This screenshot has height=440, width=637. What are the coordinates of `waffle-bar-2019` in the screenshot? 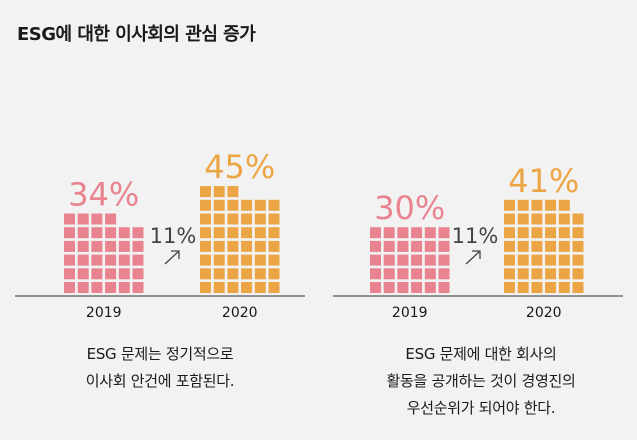 It's located at (410, 260).